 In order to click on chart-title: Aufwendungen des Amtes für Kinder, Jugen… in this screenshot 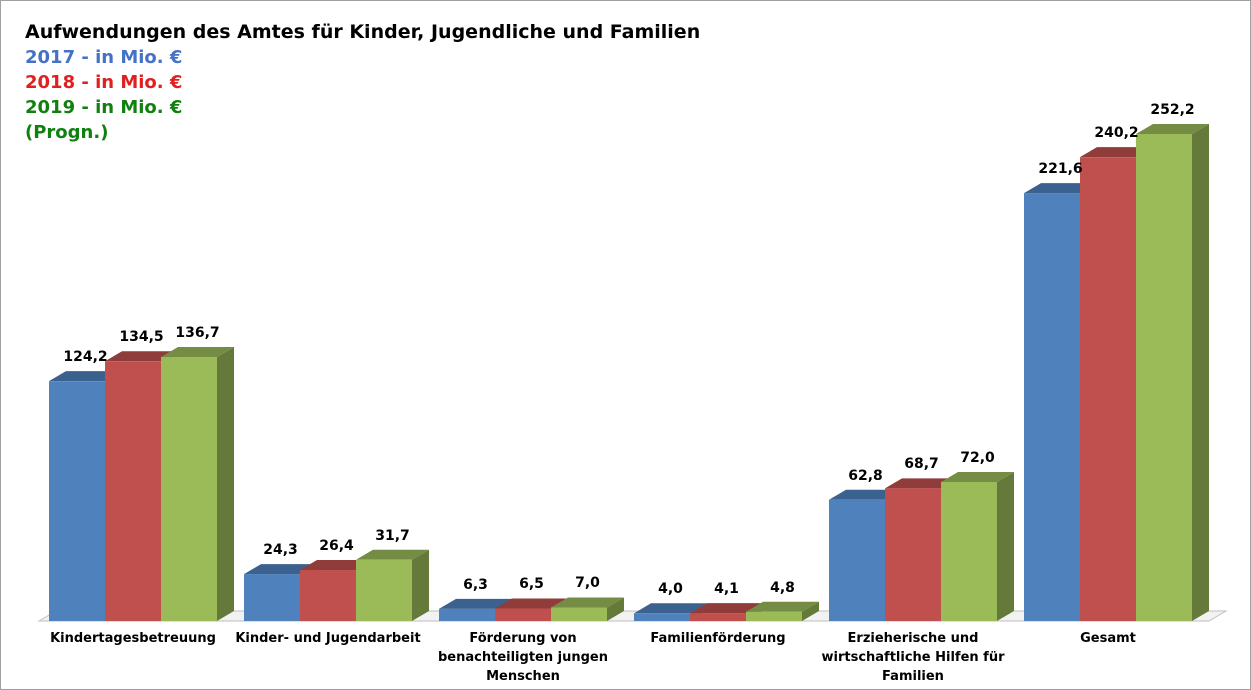, I will do `click(363, 32)`.